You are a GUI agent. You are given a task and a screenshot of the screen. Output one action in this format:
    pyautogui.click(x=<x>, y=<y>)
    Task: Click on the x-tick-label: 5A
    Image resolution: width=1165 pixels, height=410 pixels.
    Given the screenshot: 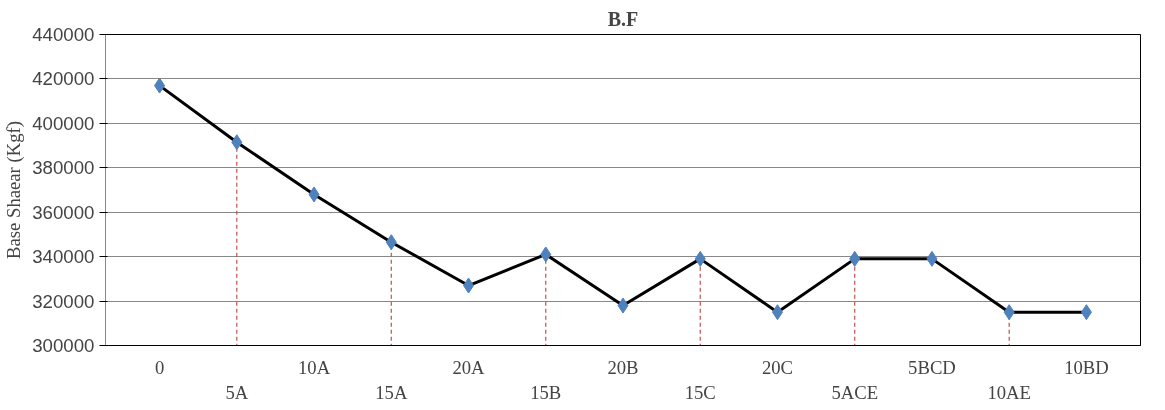 What is the action you would take?
    pyautogui.click(x=237, y=392)
    